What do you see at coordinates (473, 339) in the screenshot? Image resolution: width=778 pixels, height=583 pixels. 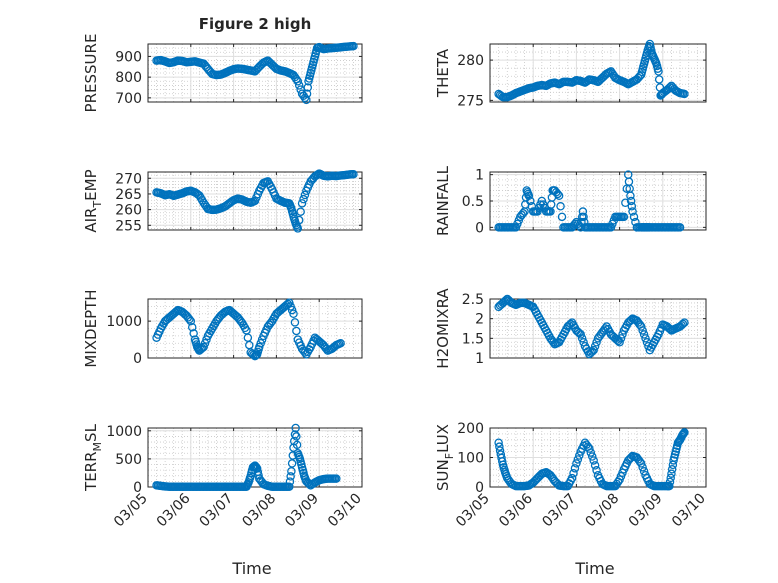 I see `y-tick-label: 1.5` at bounding box center [473, 339].